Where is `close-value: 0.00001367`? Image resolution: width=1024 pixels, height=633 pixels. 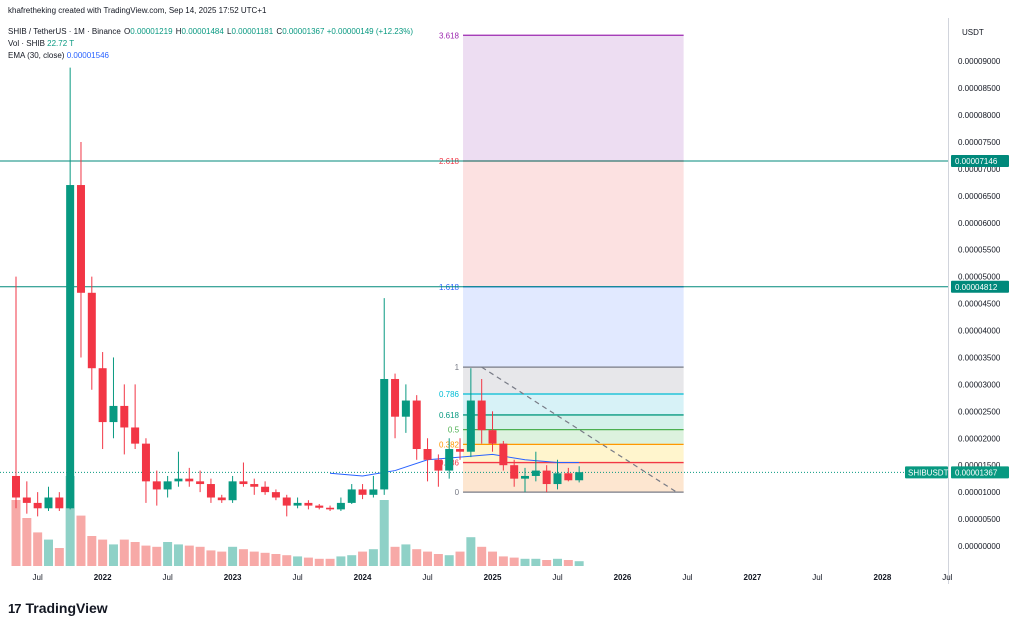 close-value: 0.00001367 is located at coordinates (303, 31).